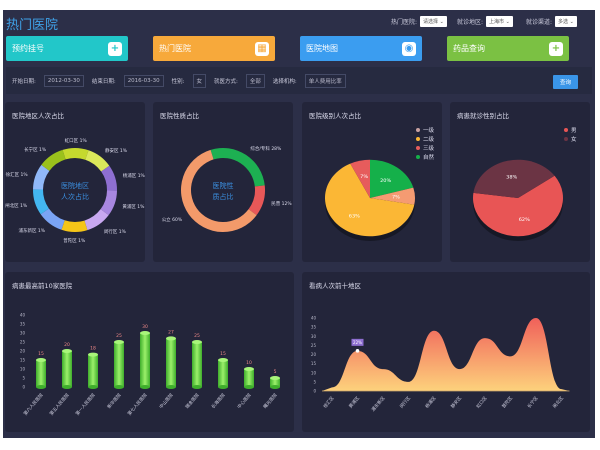 This screenshot has width=600, height=450. What do you see at coordinates (574, 139) in the screenshot?
I see `legend-label: 女` at bounding box center [574, 139].